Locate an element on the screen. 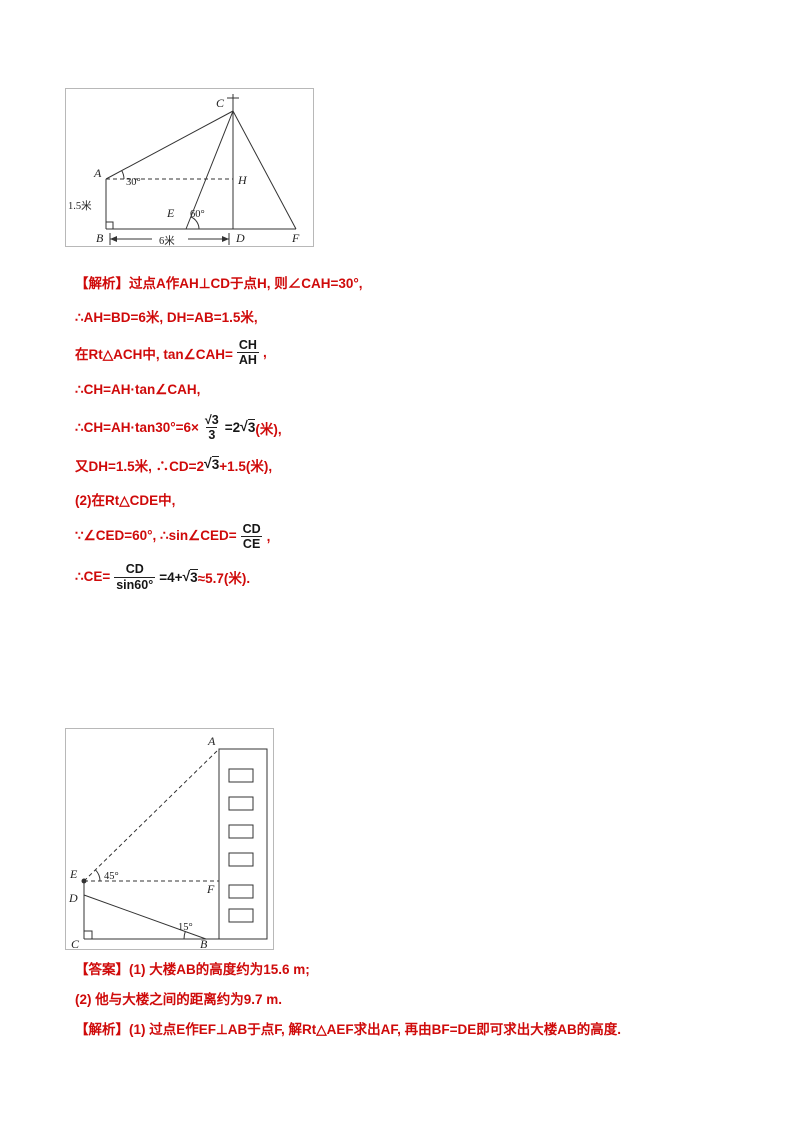 The width and height of the screenshot is (800, 1132). angle-arc-a is located at coordinates (123, 175).